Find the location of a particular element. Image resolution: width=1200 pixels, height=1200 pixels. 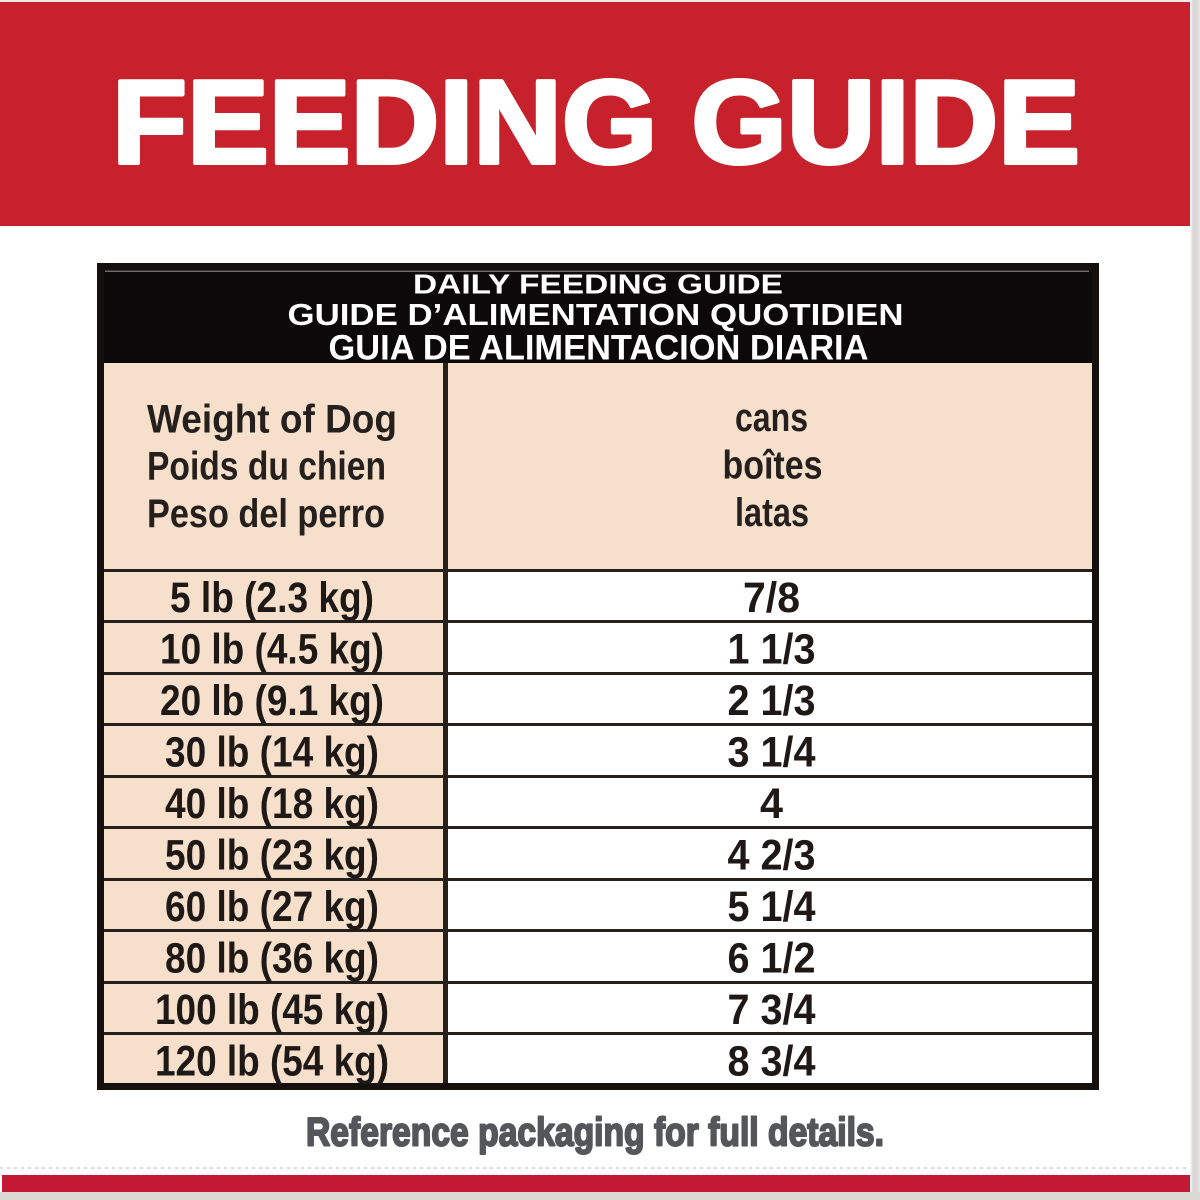

svg-text: GUIA DE ALIMENTACION DIARIA is located at coordinates (599, 348).